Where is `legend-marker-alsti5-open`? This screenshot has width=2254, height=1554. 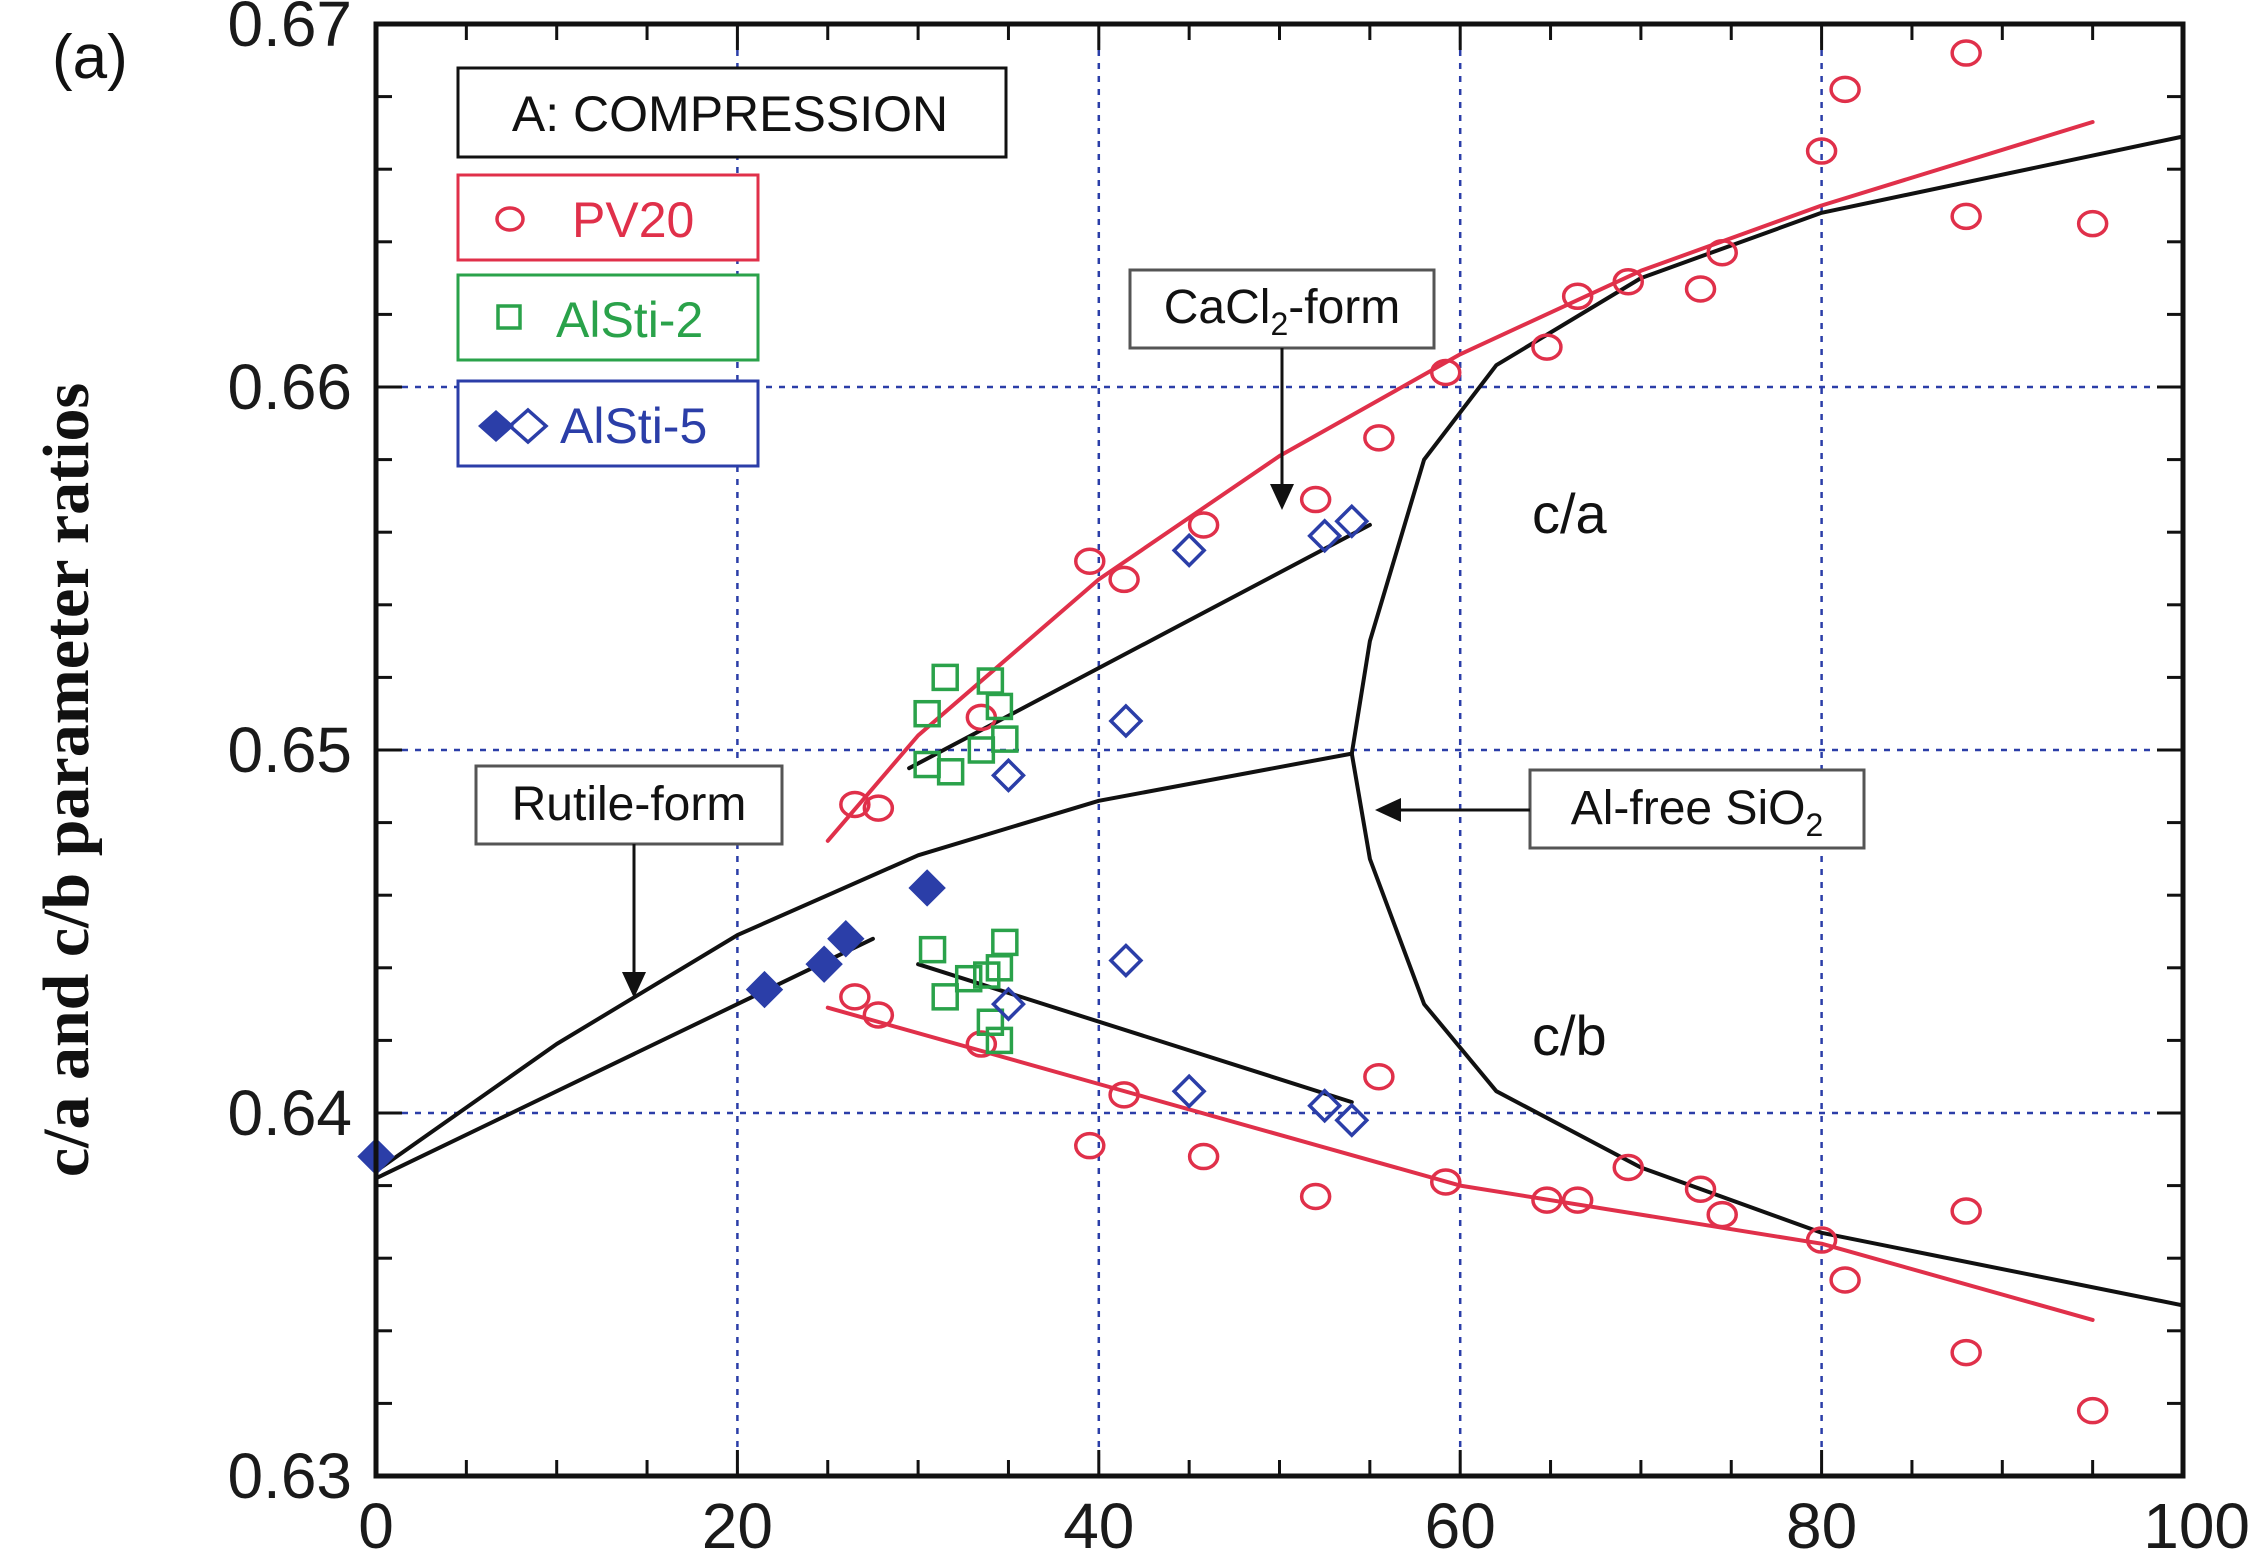 legend-marker-alsti5-open is located at coordinates (528, 426).